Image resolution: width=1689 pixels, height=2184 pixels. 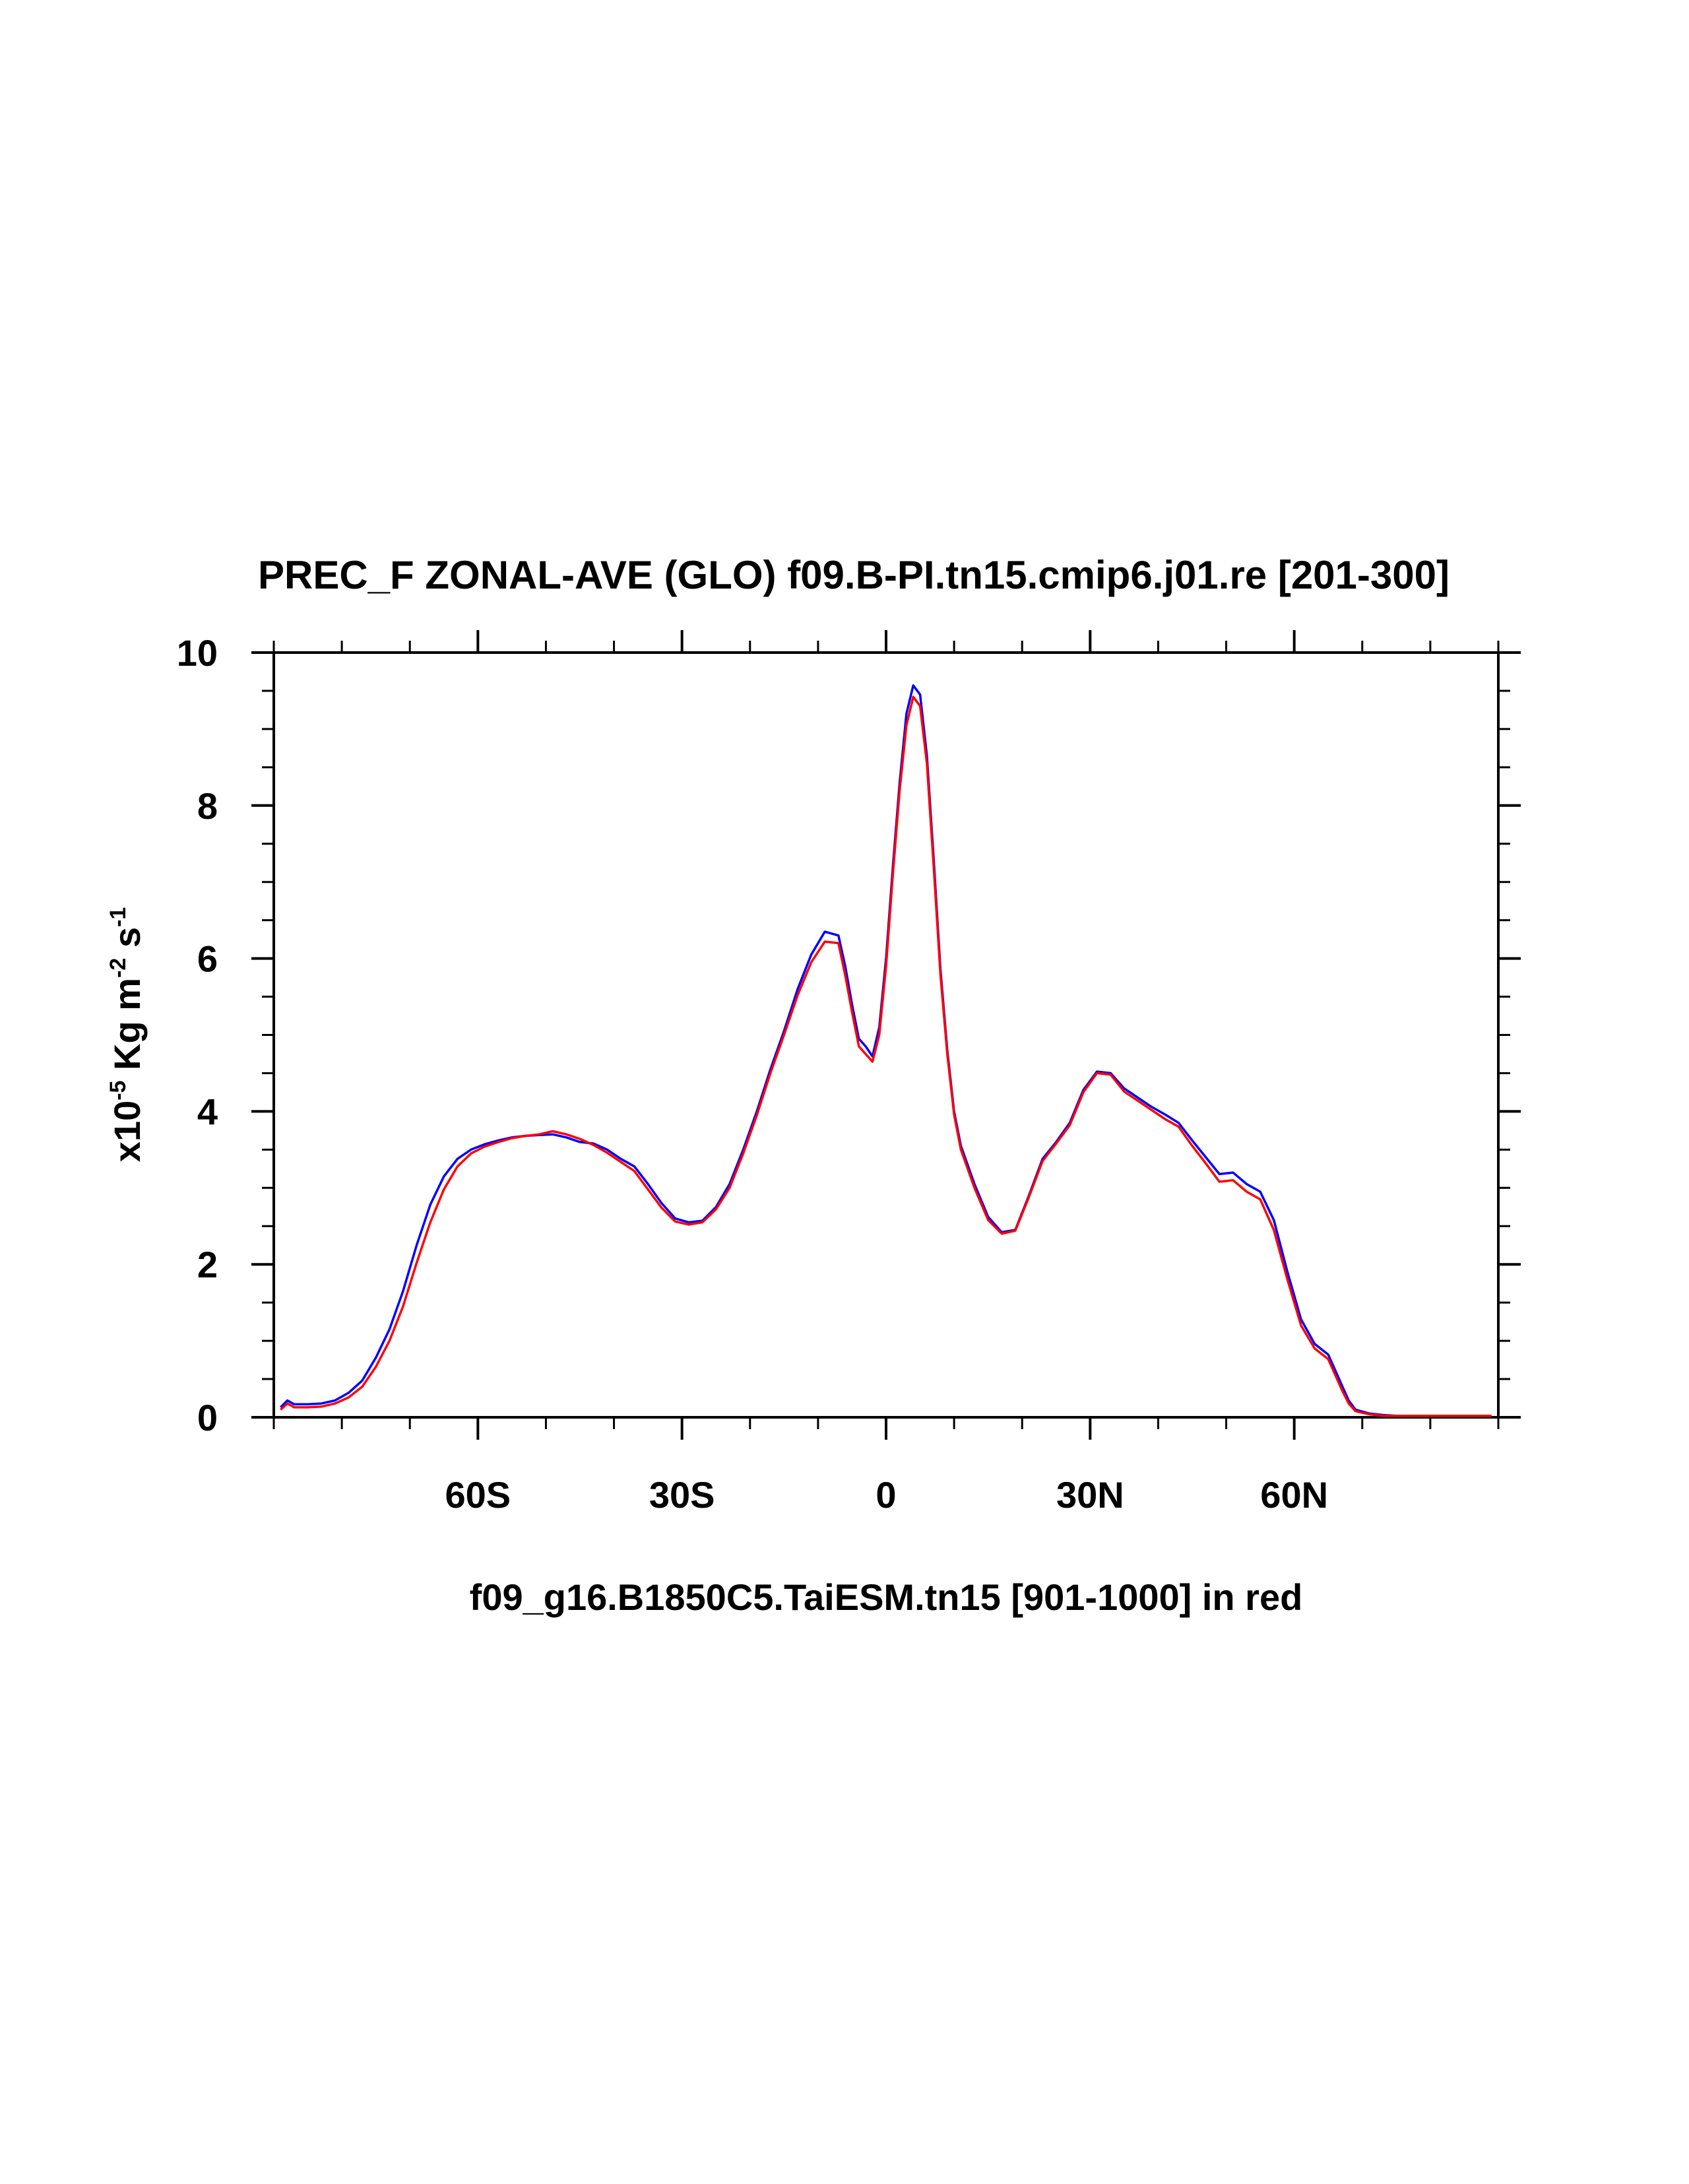 What do you see at coordinates (207, 1264) in the screenshot?
I see `y-tick-label: 2` at bounding box center [207, 1264].